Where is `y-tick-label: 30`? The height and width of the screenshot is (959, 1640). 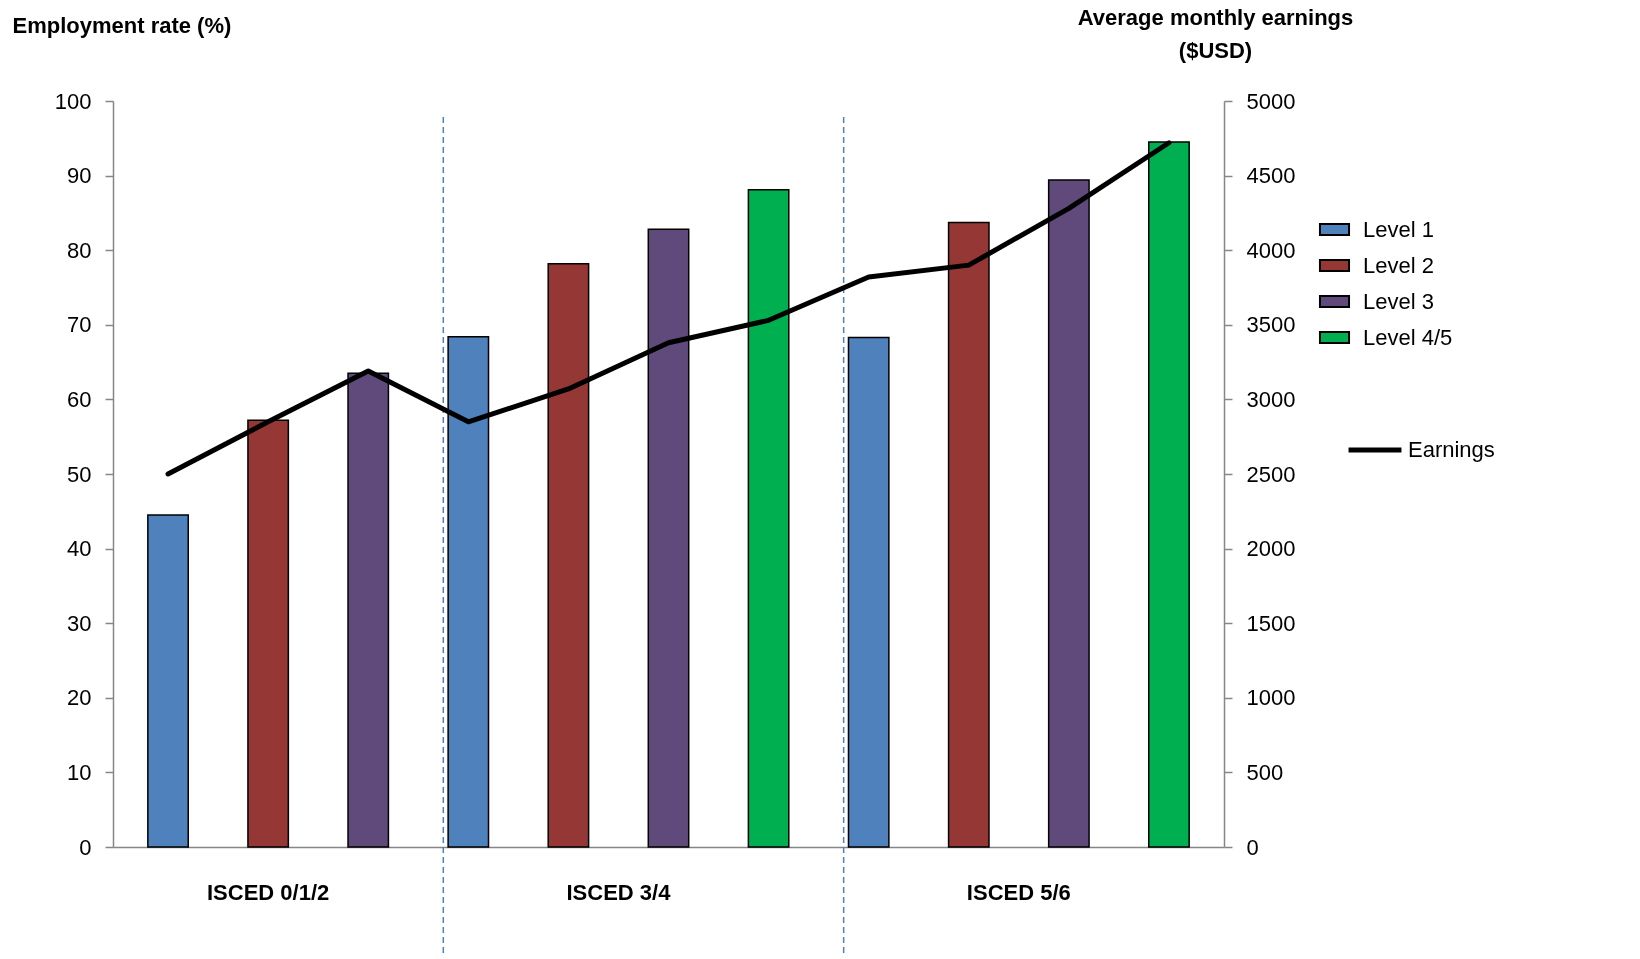
y-tick-label: 30 is located at coordinates (79, 623).